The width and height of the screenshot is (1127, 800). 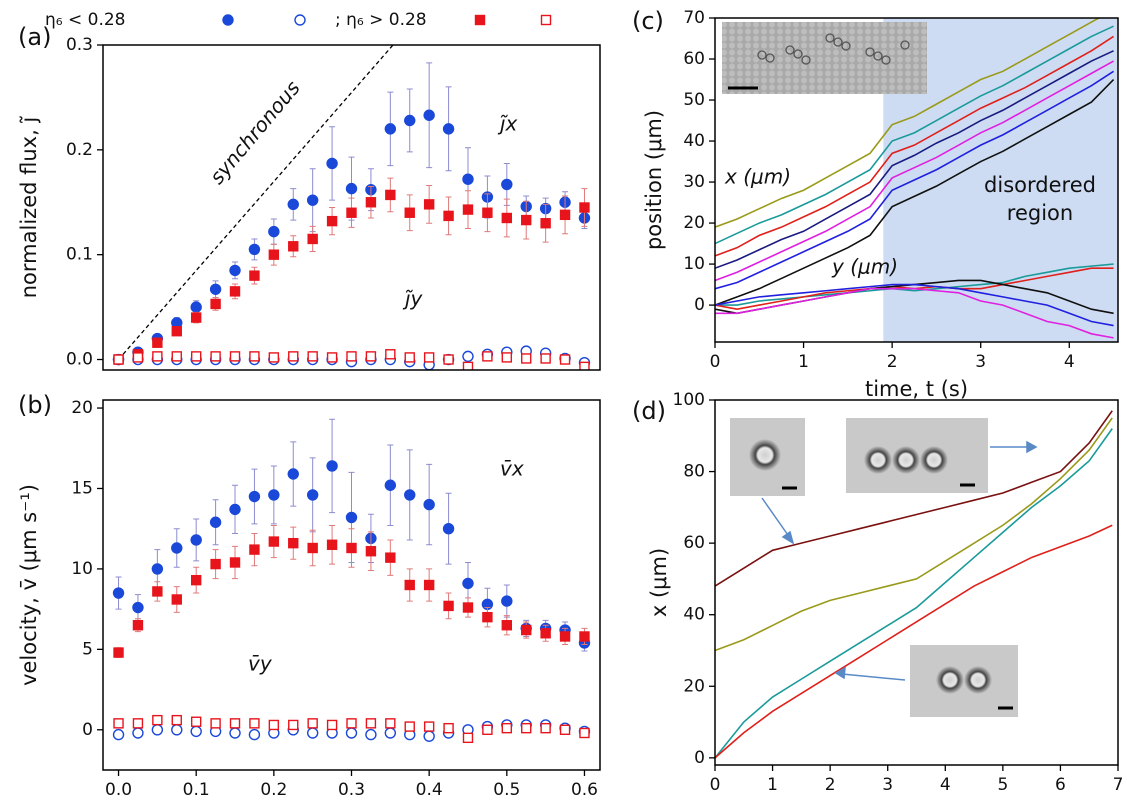 I want to click on x-tick-label: 0.1, so click(x=196, y=790).